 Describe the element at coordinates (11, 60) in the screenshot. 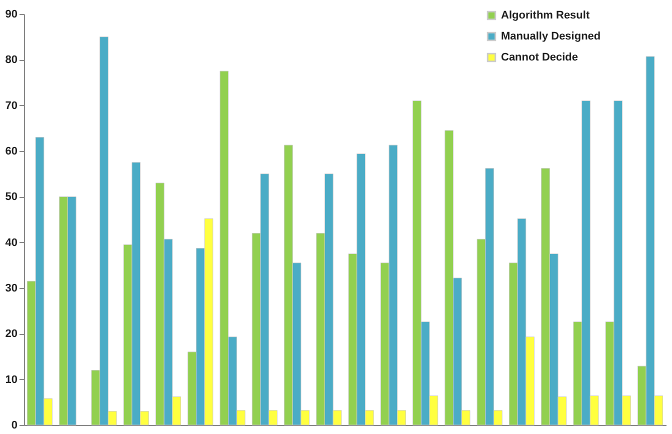

I see `y-tick-label: 80` at that location.